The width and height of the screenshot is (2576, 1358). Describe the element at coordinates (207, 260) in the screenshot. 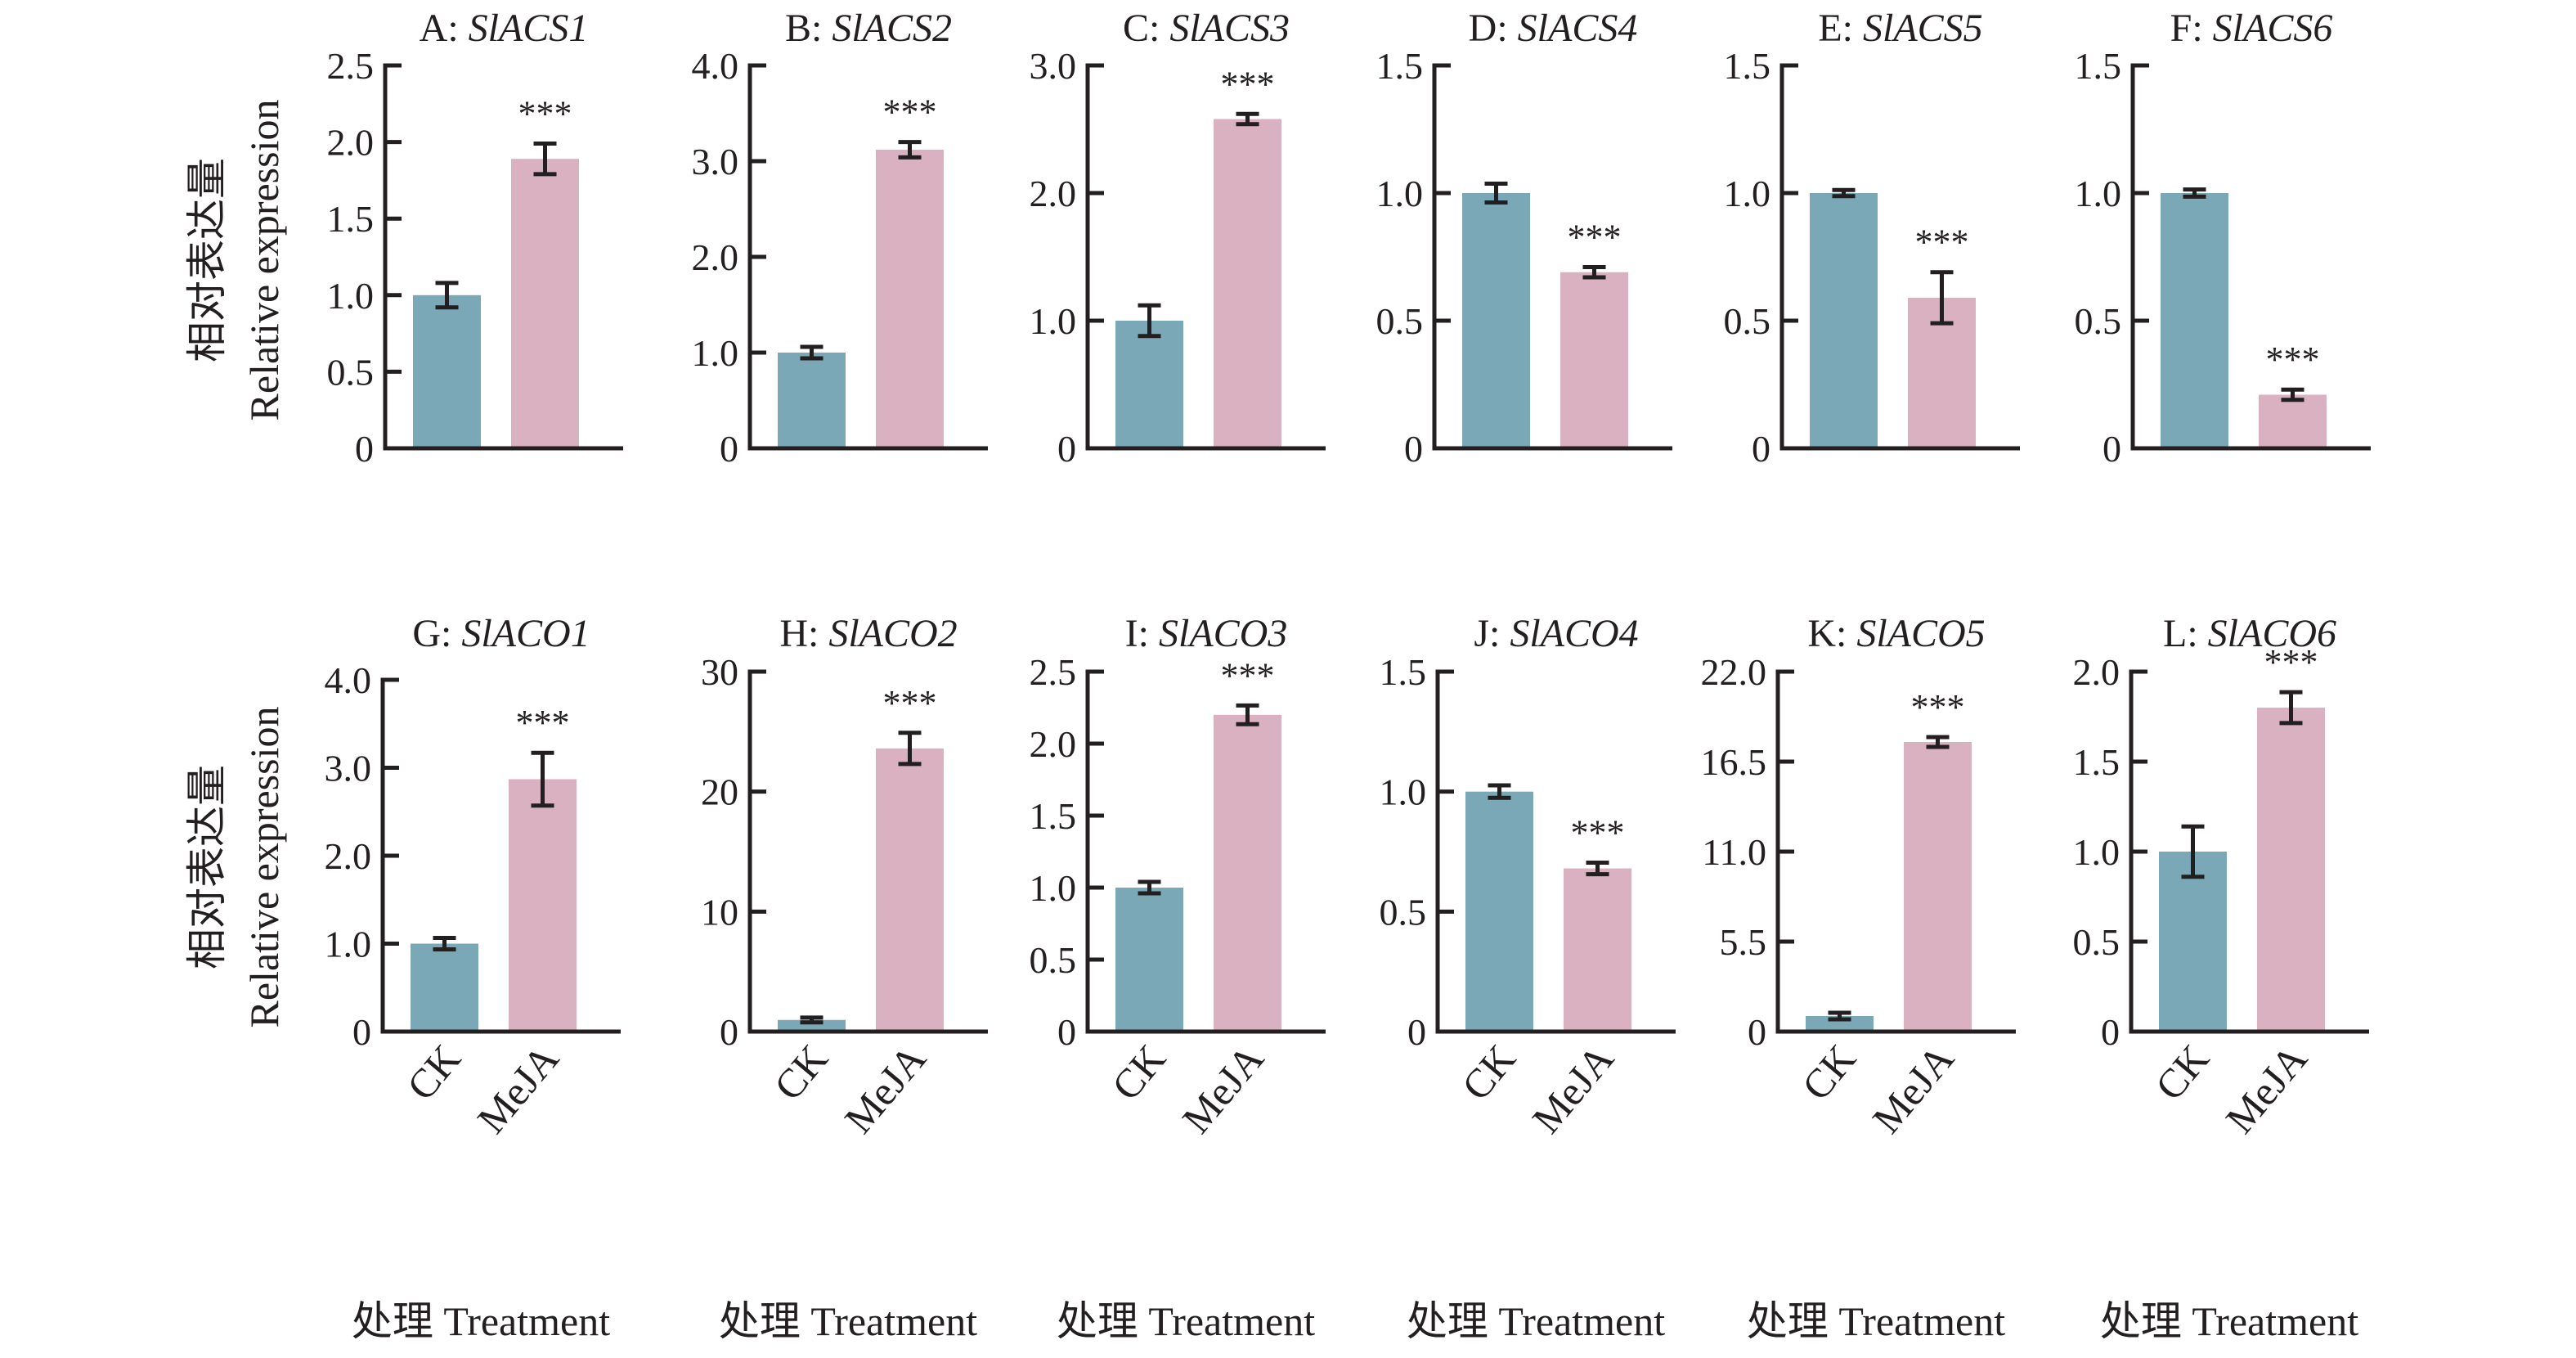

I see `y-axis-title-cn: 相对表达量` at that location.